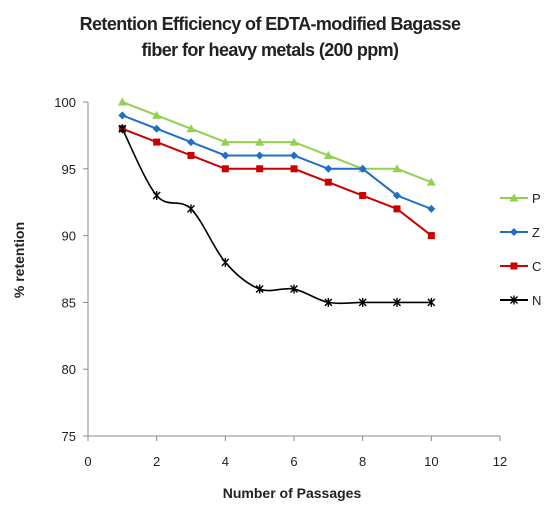 This screenshot has width=544, height=508. What do you see at coordinates (270, 50) in the screenshot?
I see `chart-title-line-2: fiber for heavy metals (200 ppm)` at bounding box center [270, 50].